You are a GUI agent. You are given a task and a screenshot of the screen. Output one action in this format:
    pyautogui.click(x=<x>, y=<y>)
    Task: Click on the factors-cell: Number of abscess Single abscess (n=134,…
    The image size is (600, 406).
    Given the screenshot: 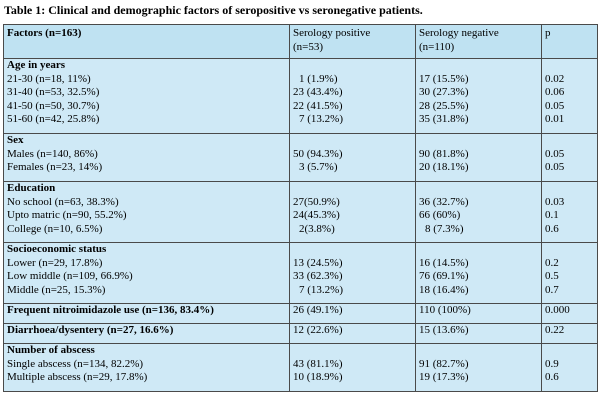 What is the action you would take?
    pyautogui.click(x=146, y=367)
    